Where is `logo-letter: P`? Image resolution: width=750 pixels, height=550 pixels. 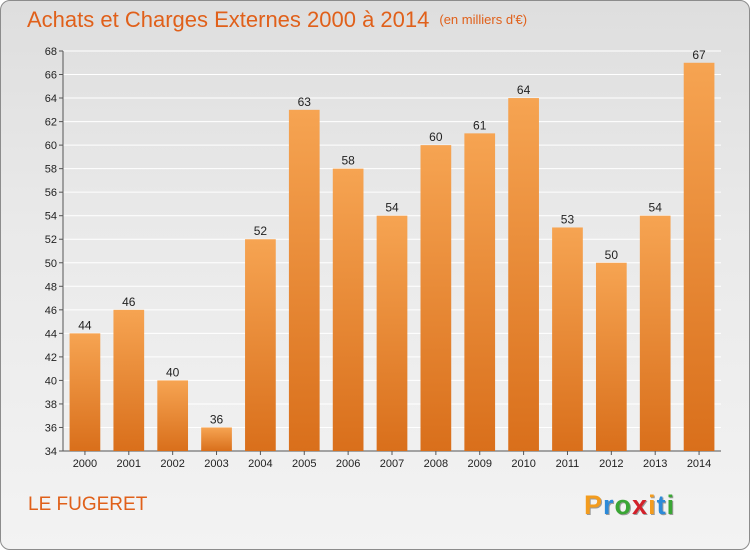 logo-letter: P is located at coordinates (594, 505).